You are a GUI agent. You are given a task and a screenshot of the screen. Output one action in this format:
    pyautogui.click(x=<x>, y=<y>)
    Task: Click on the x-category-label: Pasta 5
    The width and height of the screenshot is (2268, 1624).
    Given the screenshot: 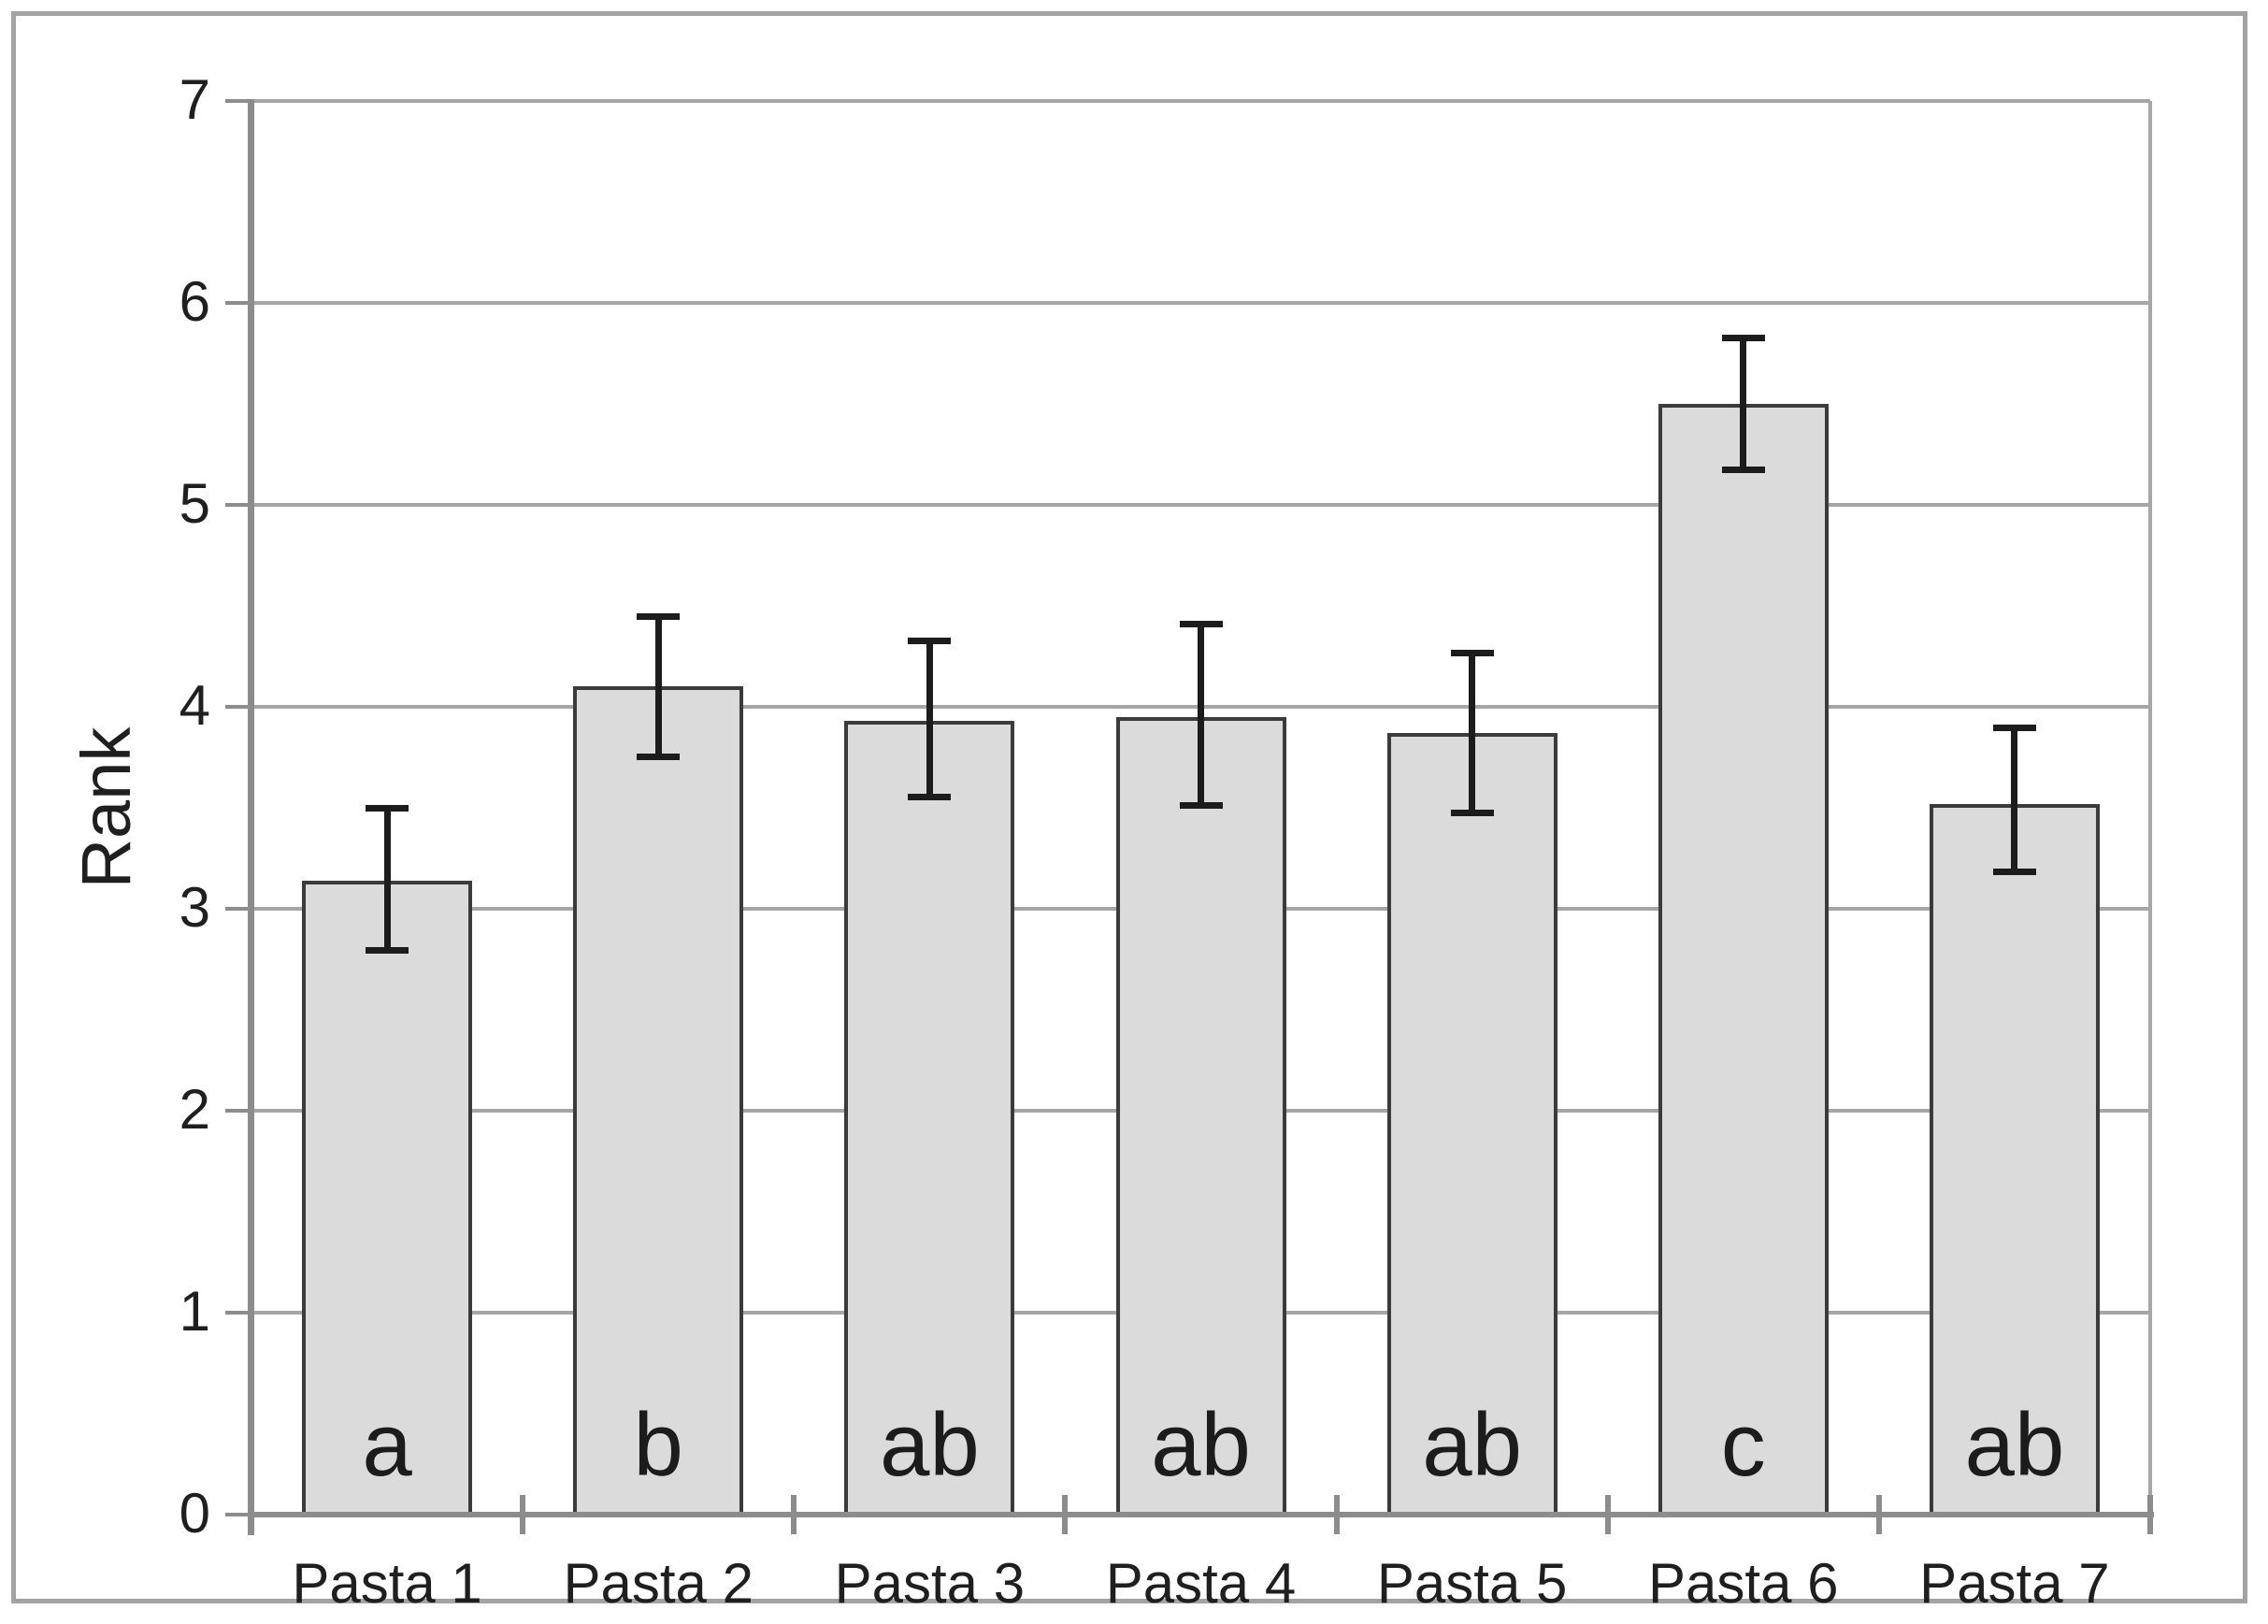 What is the action you would take?
    pyautogui.click(x=1472, y=1583)
    